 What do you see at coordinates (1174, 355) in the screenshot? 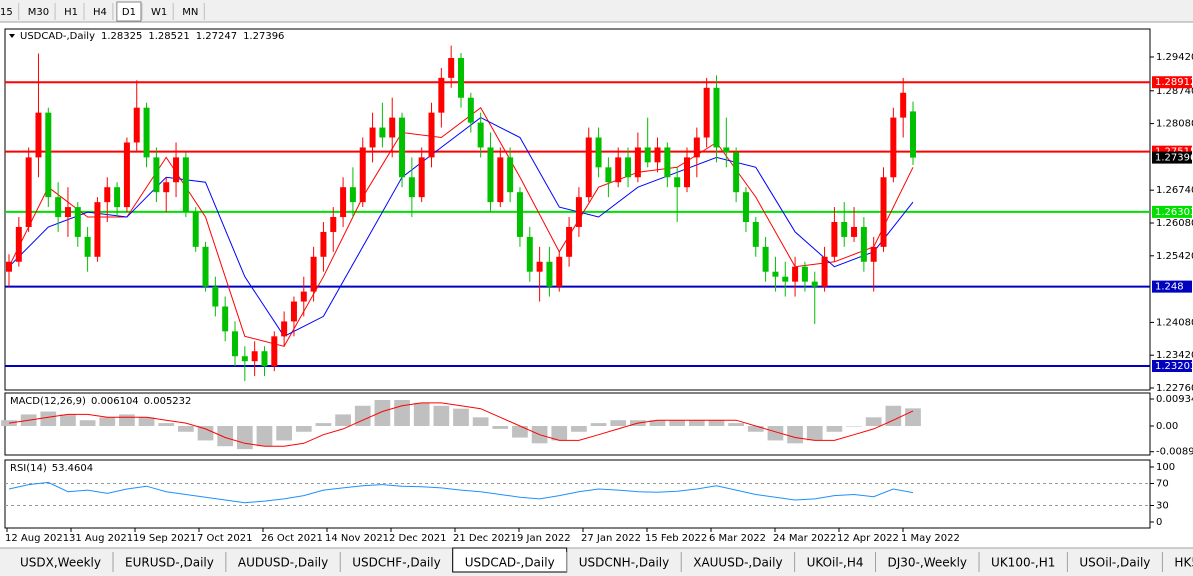
I see `y-tick-label: 1.23420` at bounding box center [1174, 355].